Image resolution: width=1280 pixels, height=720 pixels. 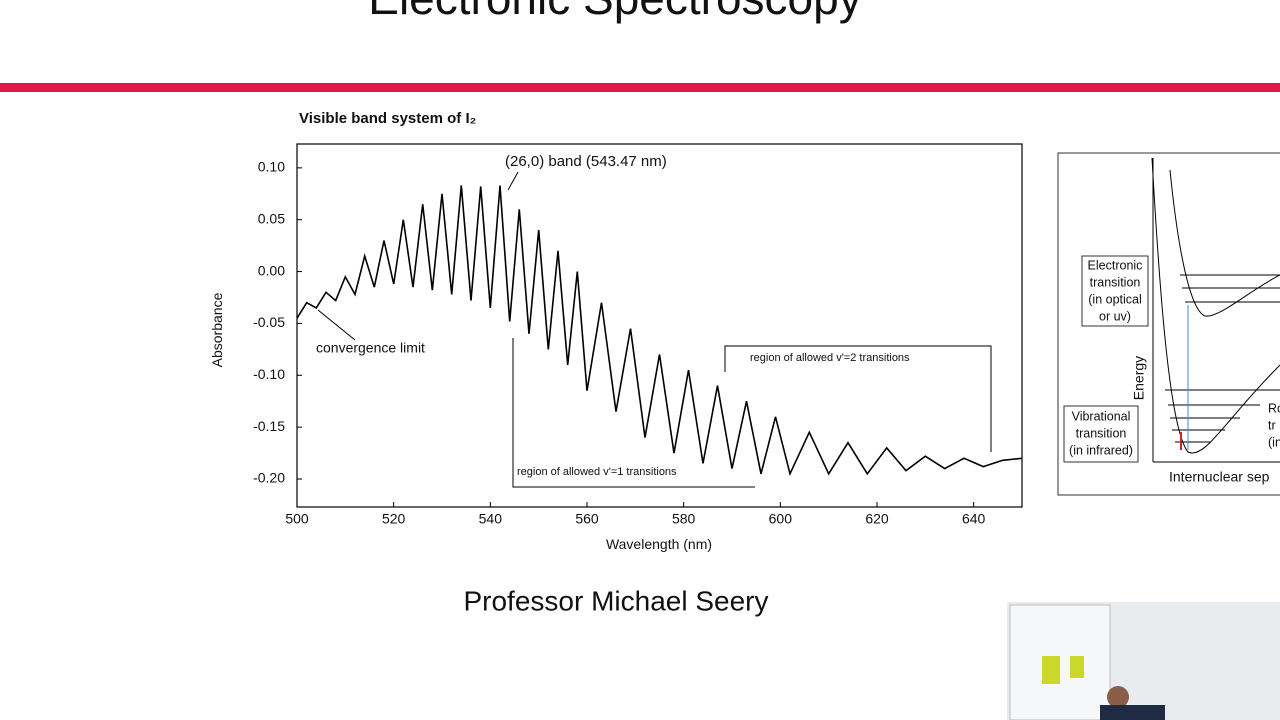 I want to click on x-tick-label: 580, so click(x=684, y=519).